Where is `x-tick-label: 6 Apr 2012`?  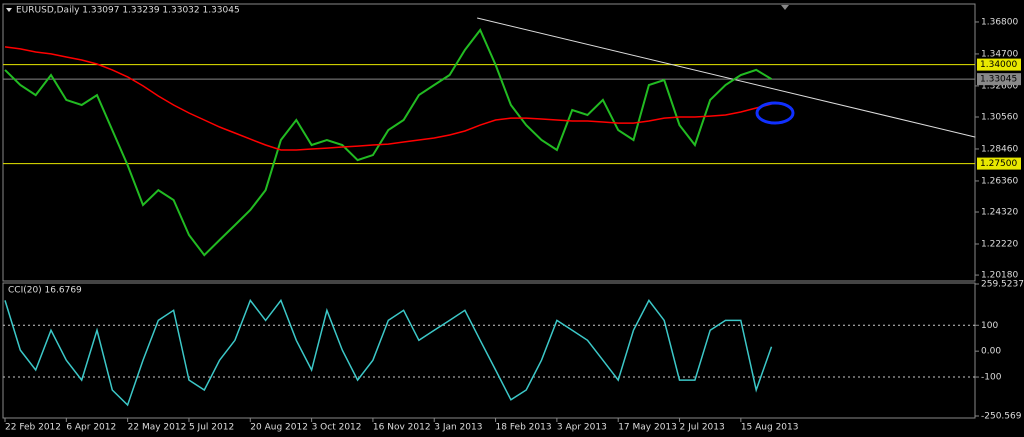
x-tick-label: 6 Apr 2012 is located at coordinates (91, 428).